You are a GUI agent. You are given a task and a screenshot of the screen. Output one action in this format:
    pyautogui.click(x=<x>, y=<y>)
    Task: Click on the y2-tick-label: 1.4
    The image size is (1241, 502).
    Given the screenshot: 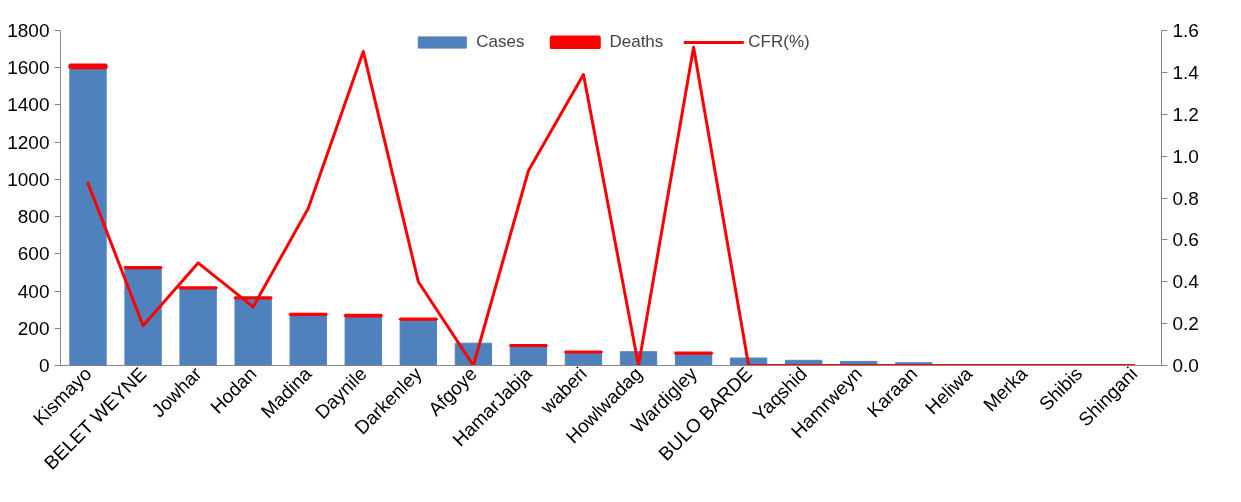 What is the action you would take?
    pyautogui.click(x=1186, y=72)
    